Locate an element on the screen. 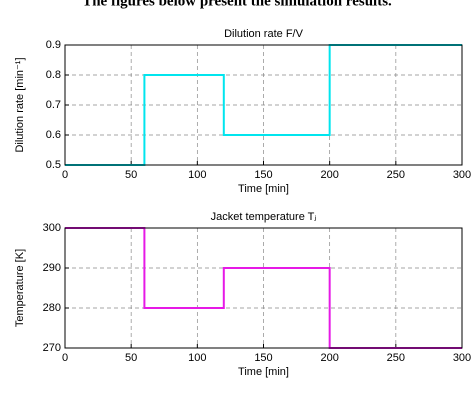 This screenshot has width=474, height=403. y-tick-label: 290 is located at coordinates (52, 268).